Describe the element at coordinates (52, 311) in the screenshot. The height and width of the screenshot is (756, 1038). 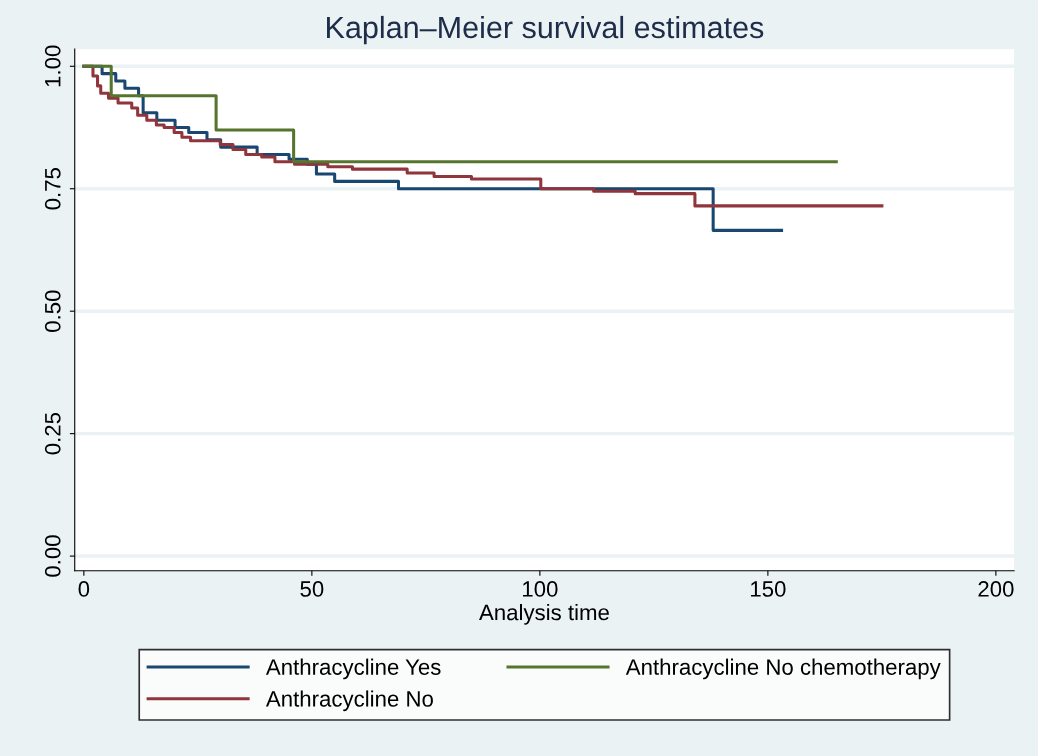
I see `y-tick-label: 0.50` at that location.